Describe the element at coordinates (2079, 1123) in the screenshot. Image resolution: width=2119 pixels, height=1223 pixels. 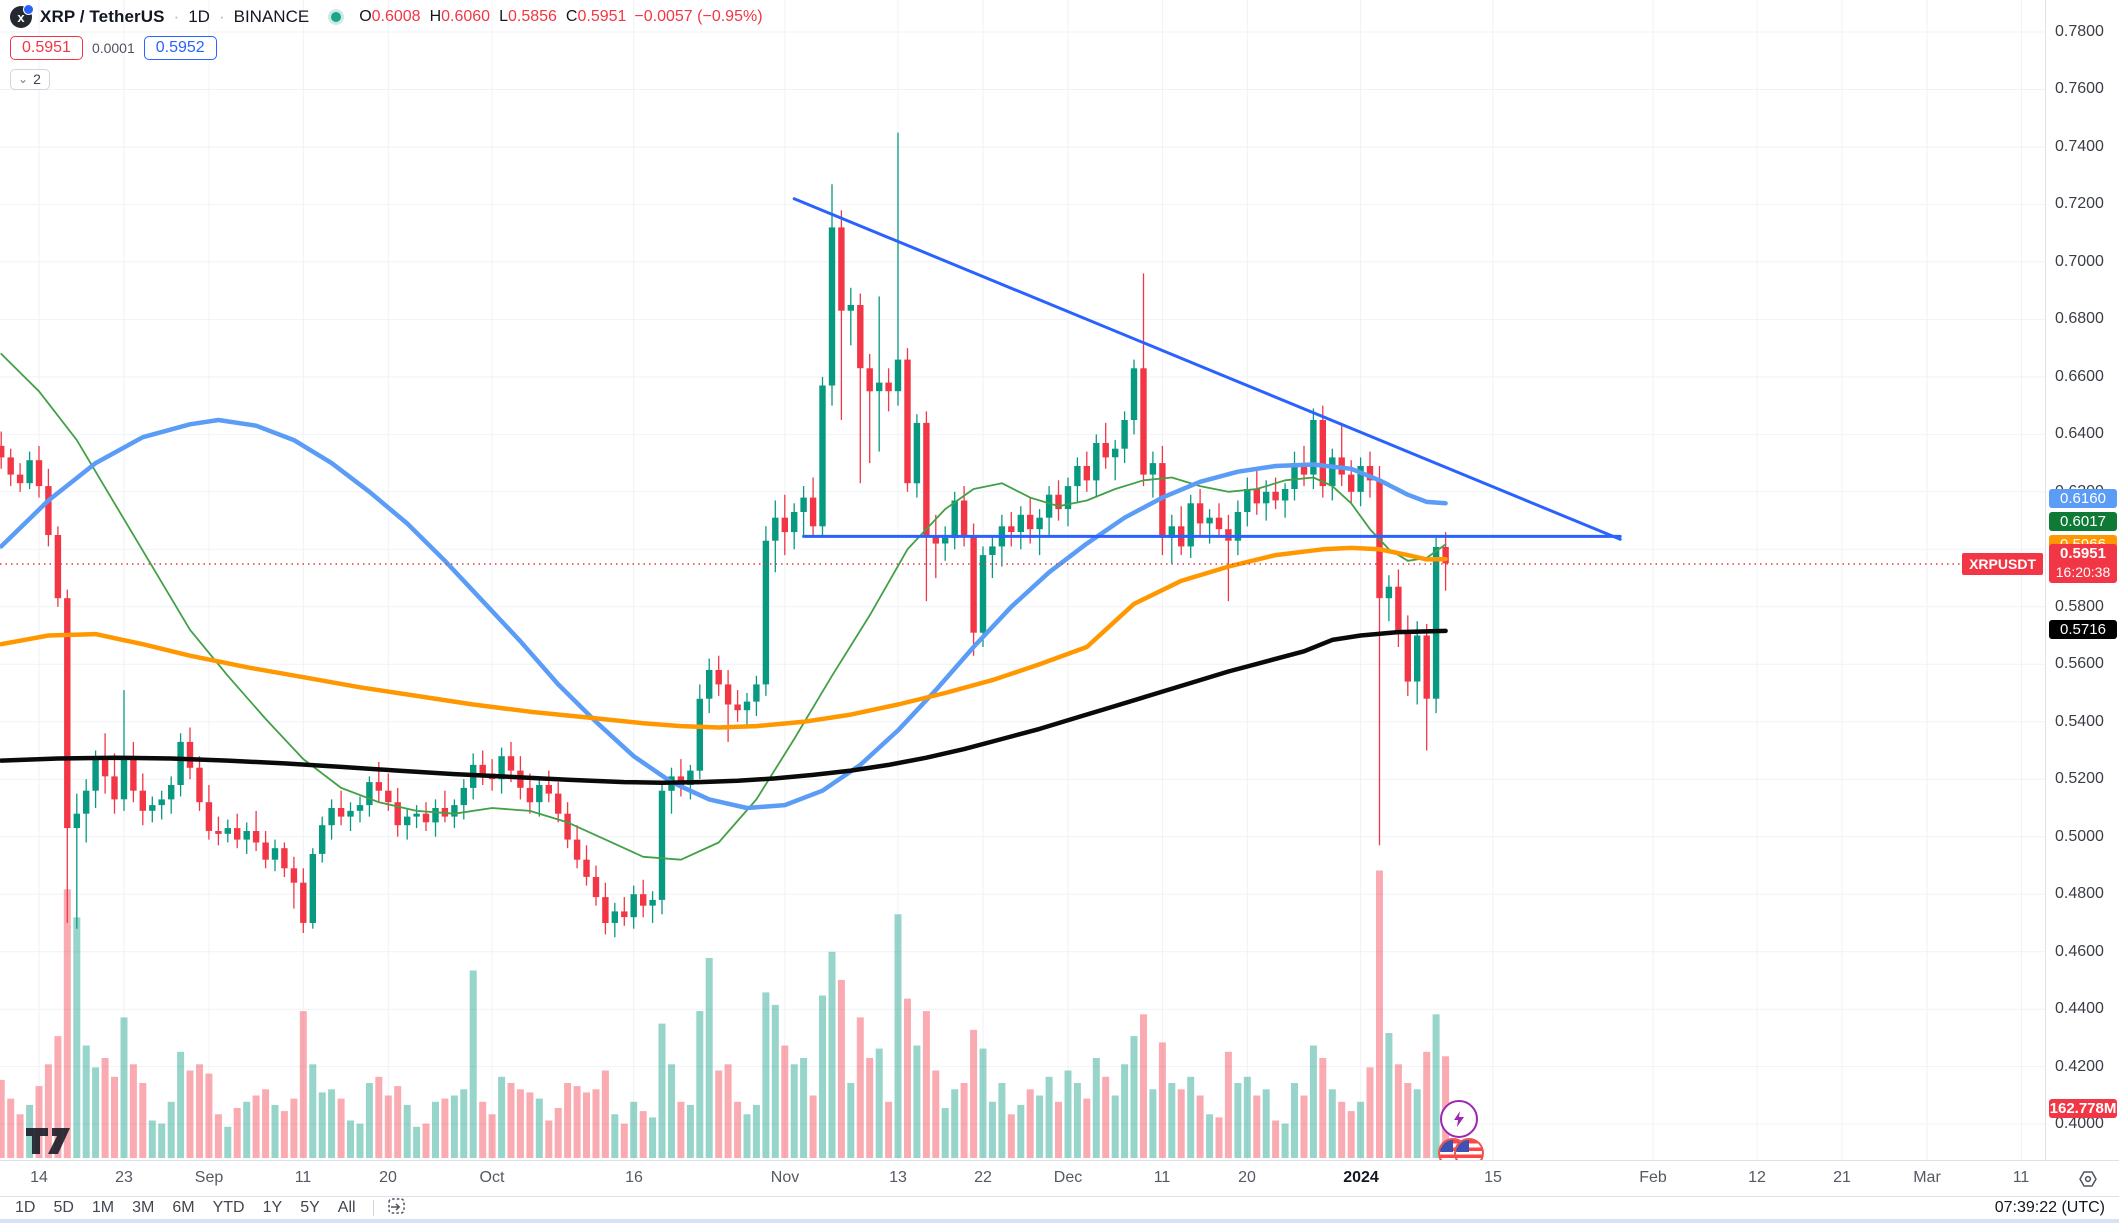
I see `price-tick-label: 0.4000` at that location.